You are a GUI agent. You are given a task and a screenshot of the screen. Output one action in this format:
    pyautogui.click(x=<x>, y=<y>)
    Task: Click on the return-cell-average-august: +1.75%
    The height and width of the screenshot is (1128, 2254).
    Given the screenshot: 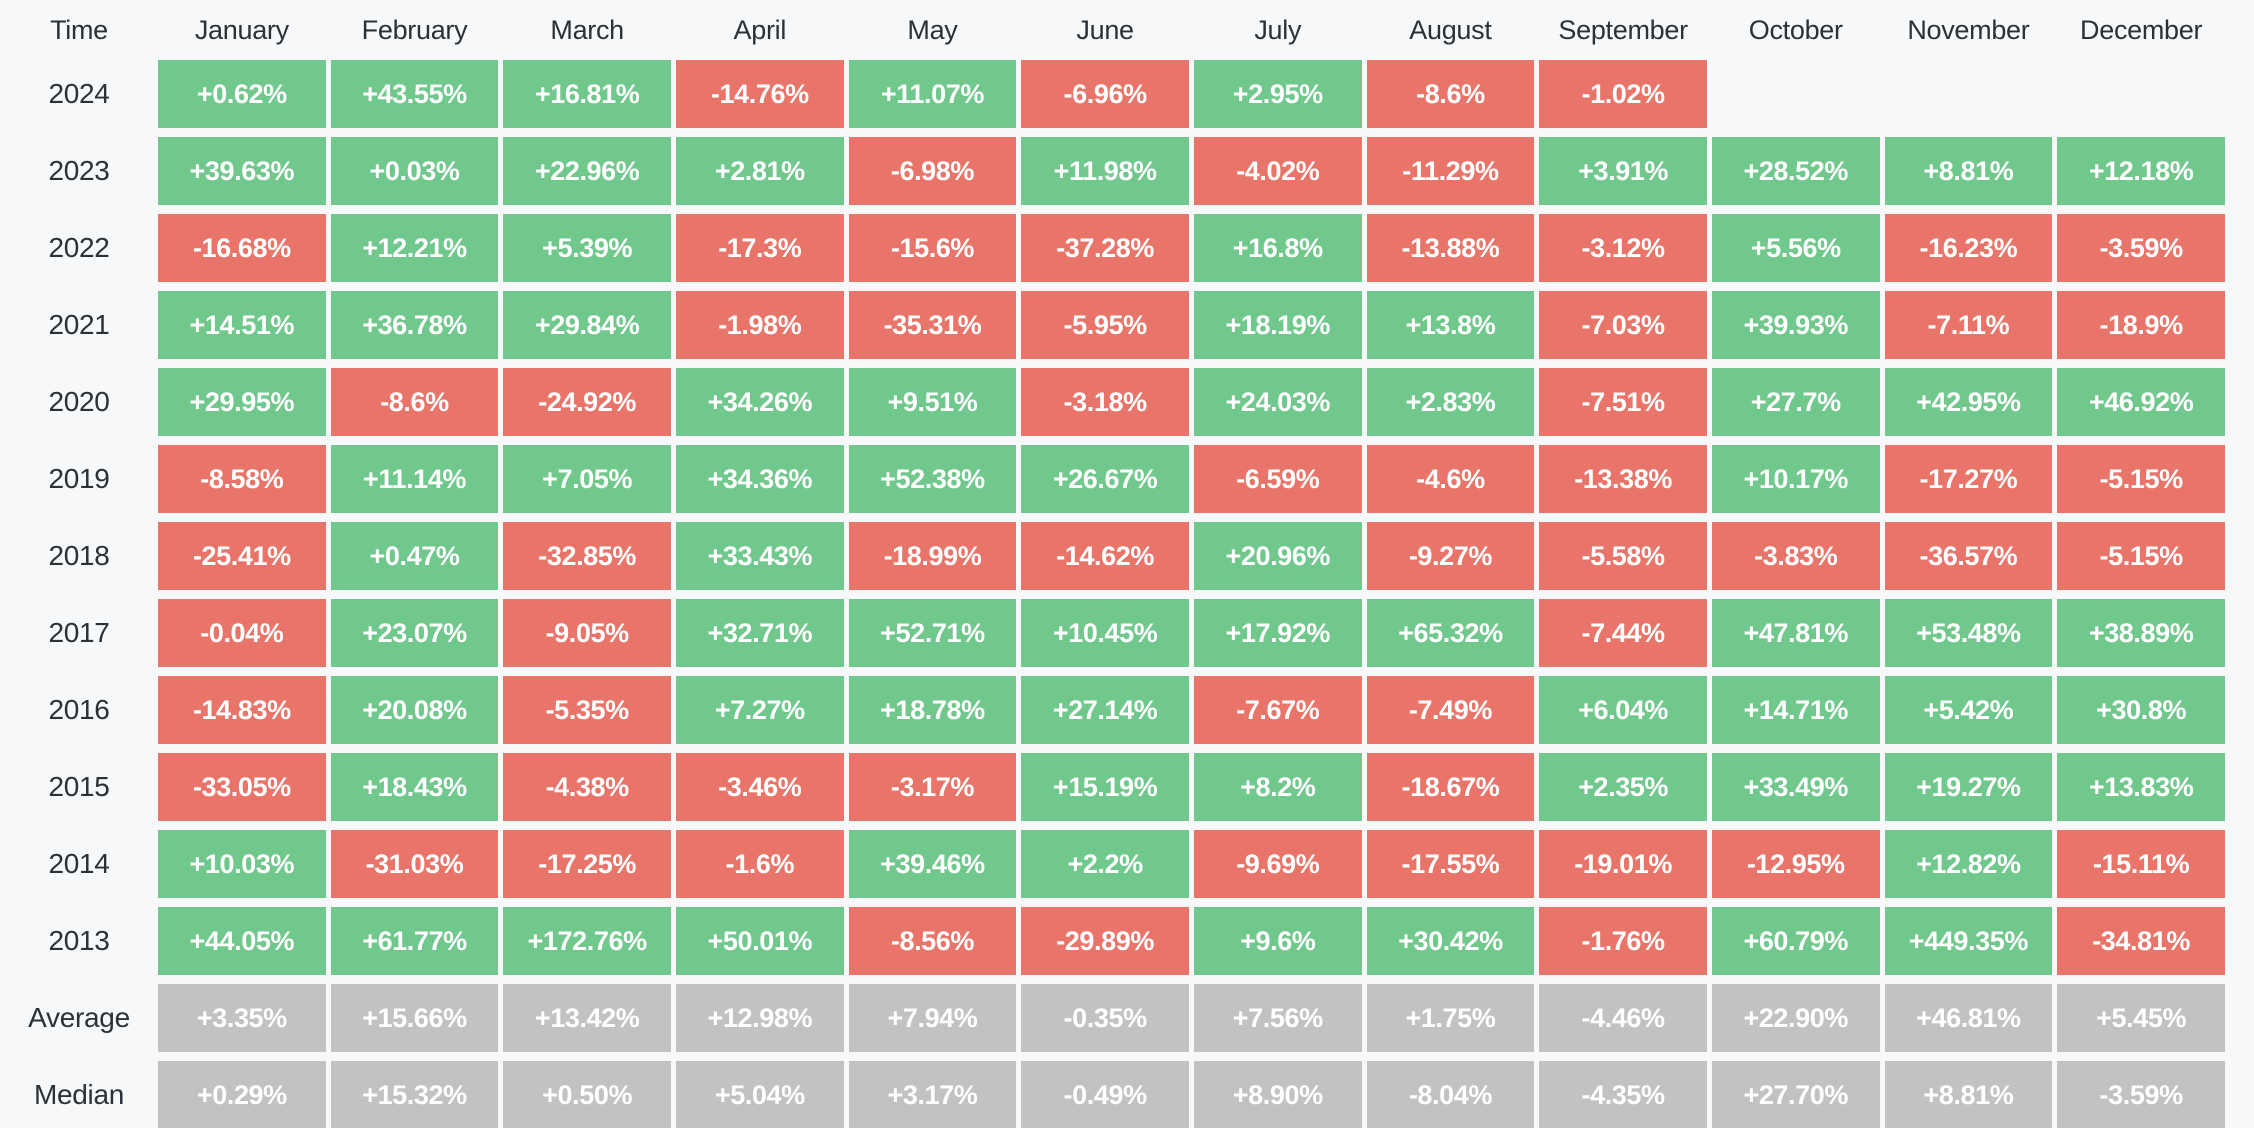 What is the action you would take?
    pyautogui.click(x=1450, y=1018)
    